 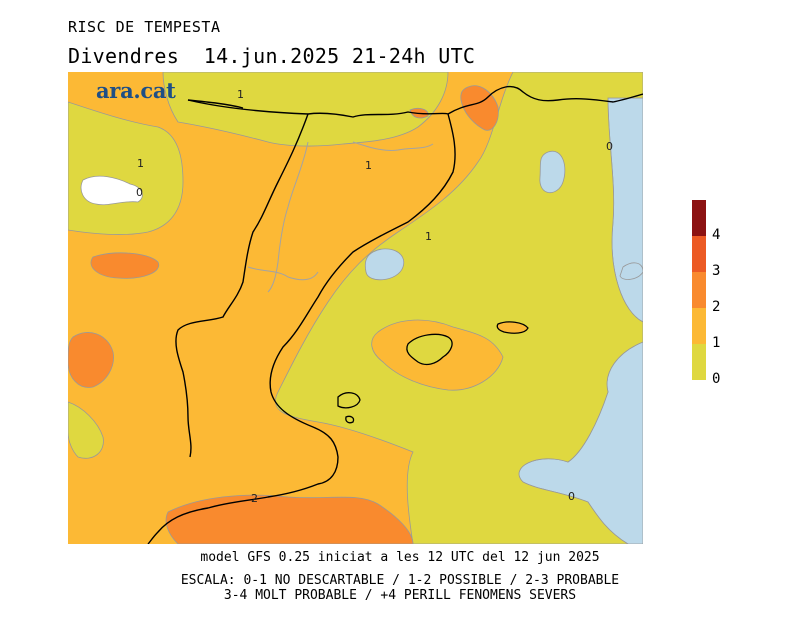 What do you see at coordinates (716, 271) in the screenshot?
I see `legend-tick-label: 3` at bounding box center [716, 271].